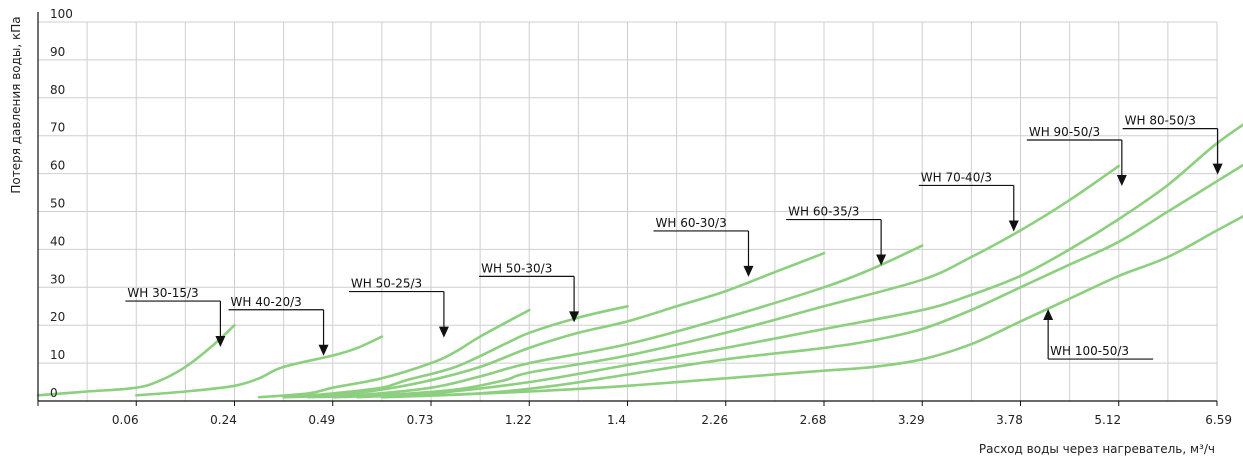 This screenshot has width=1243, height=459. I want to click on annotation-label: WH 50-30/3, so click(516, 268).